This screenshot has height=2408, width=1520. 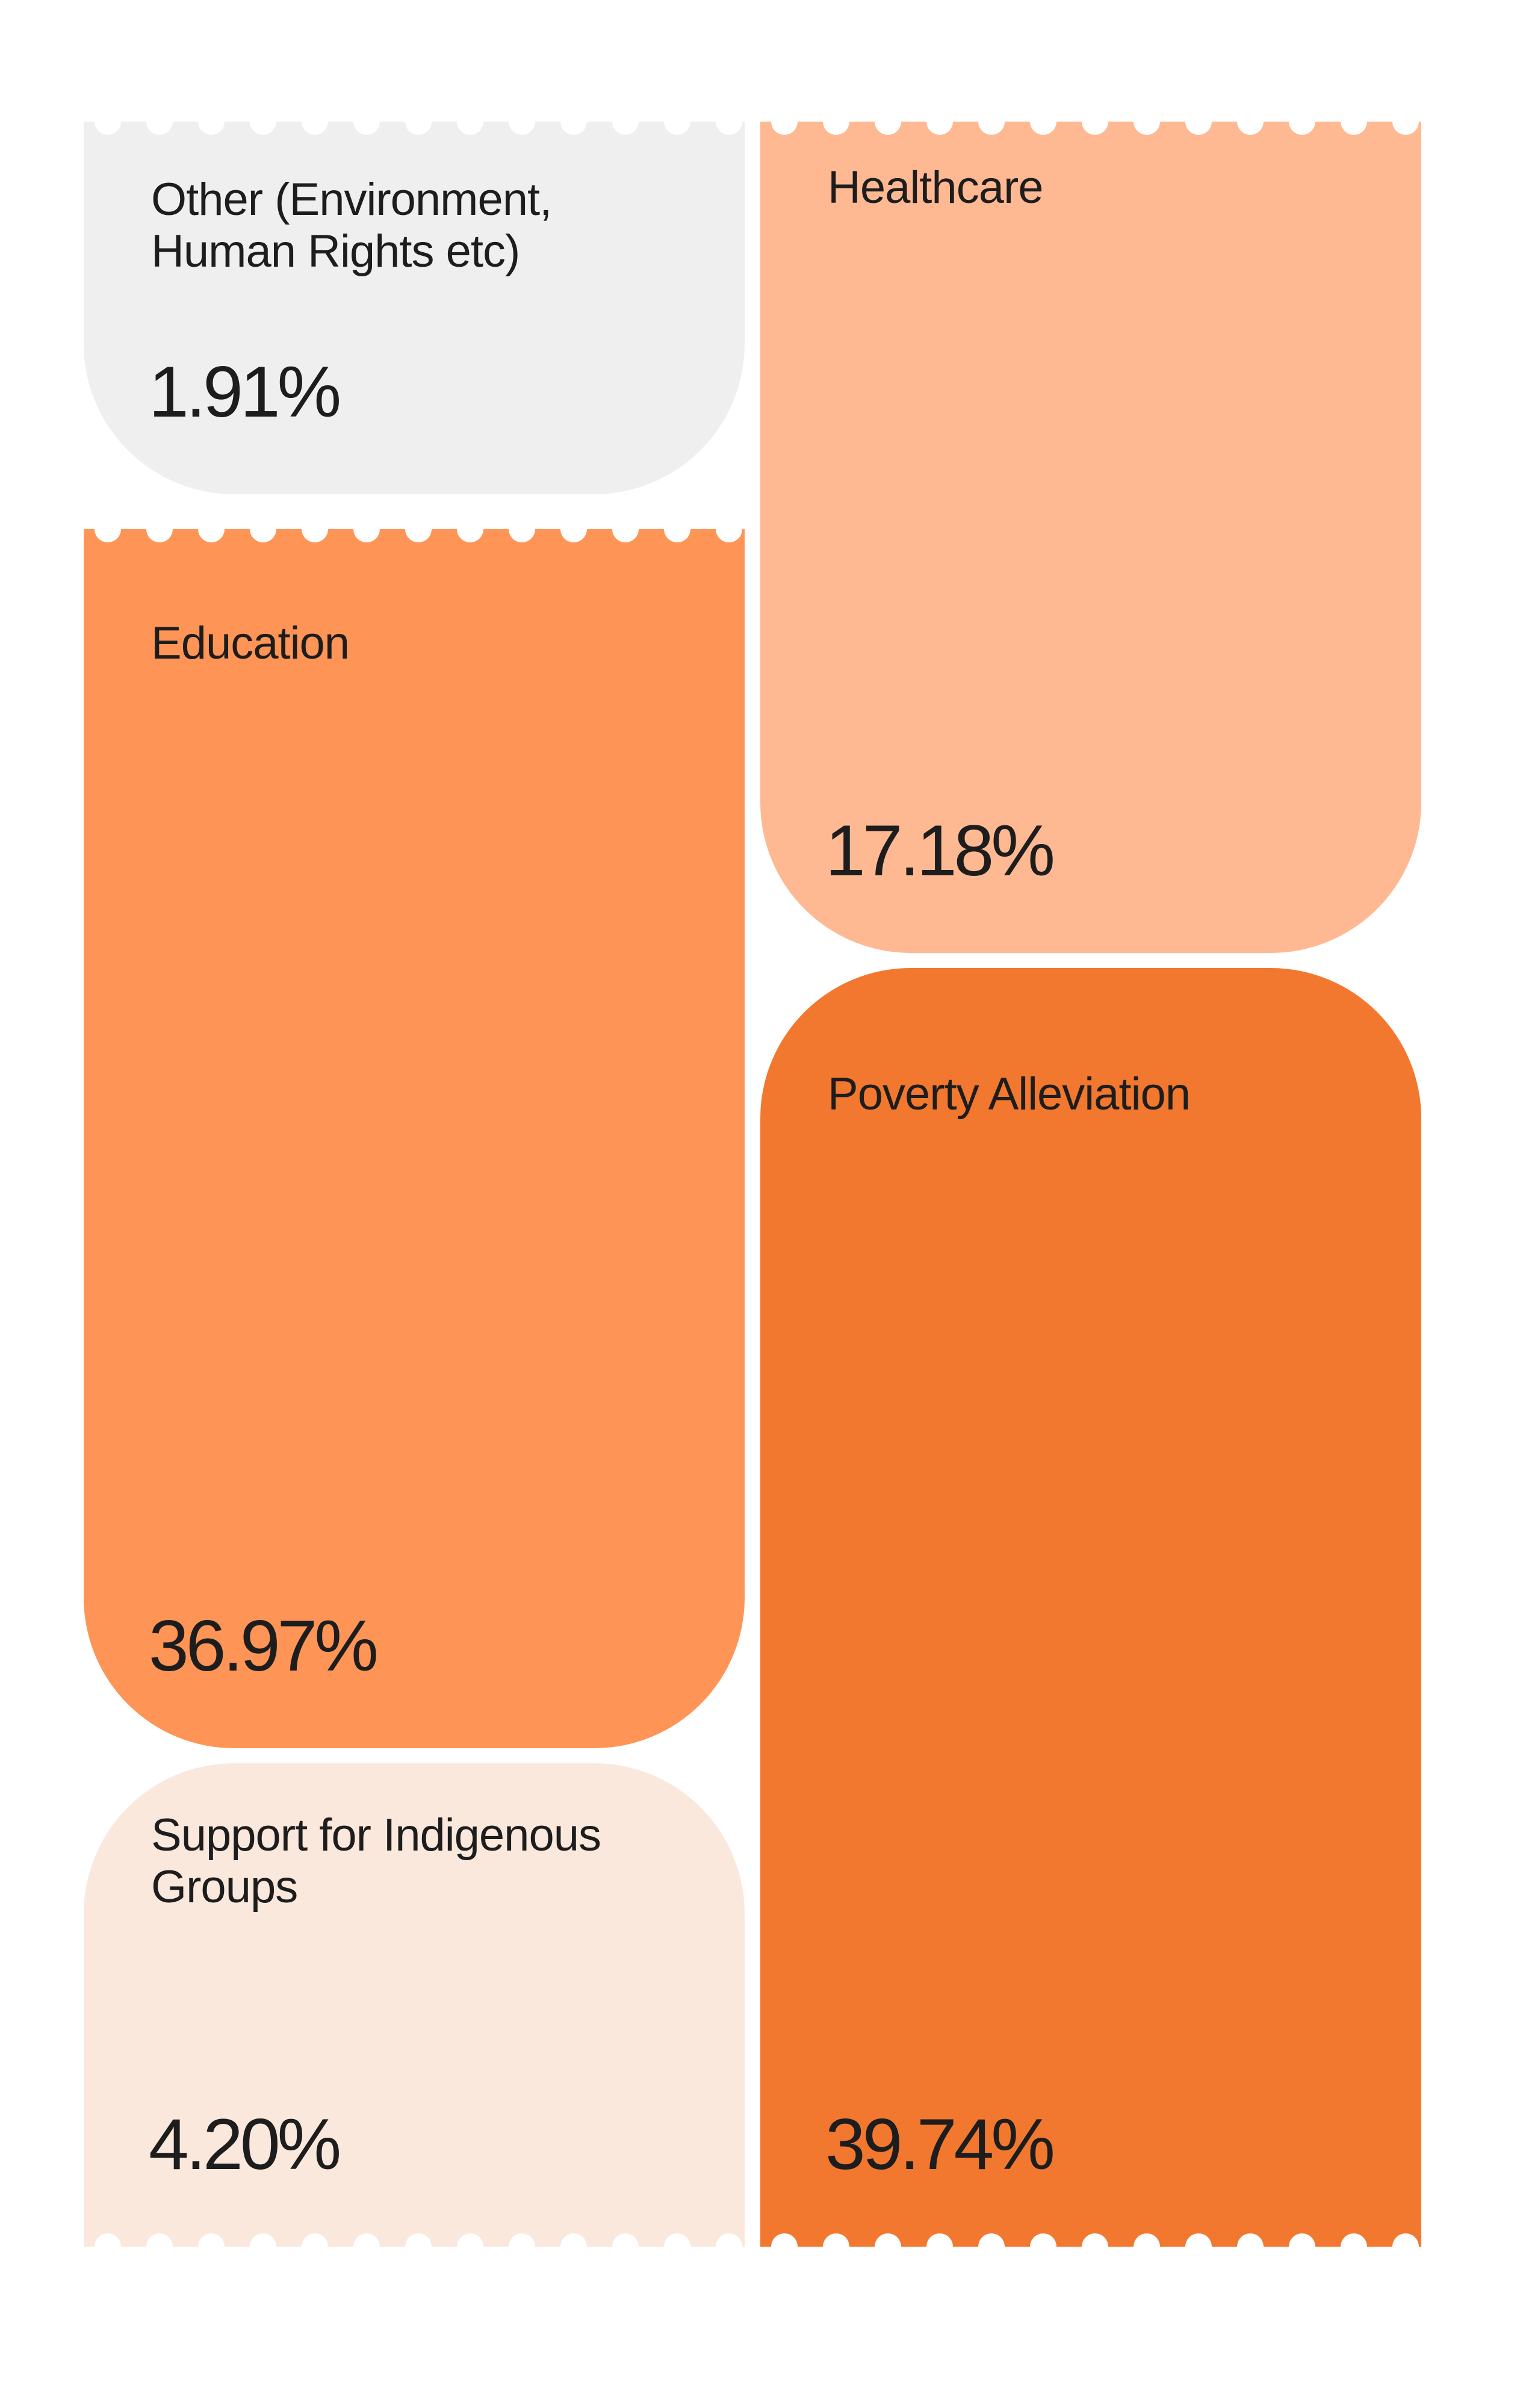 I want to click on category-card: Support for Indigenous Groups 4.20%, so click(x=414, y=2011).